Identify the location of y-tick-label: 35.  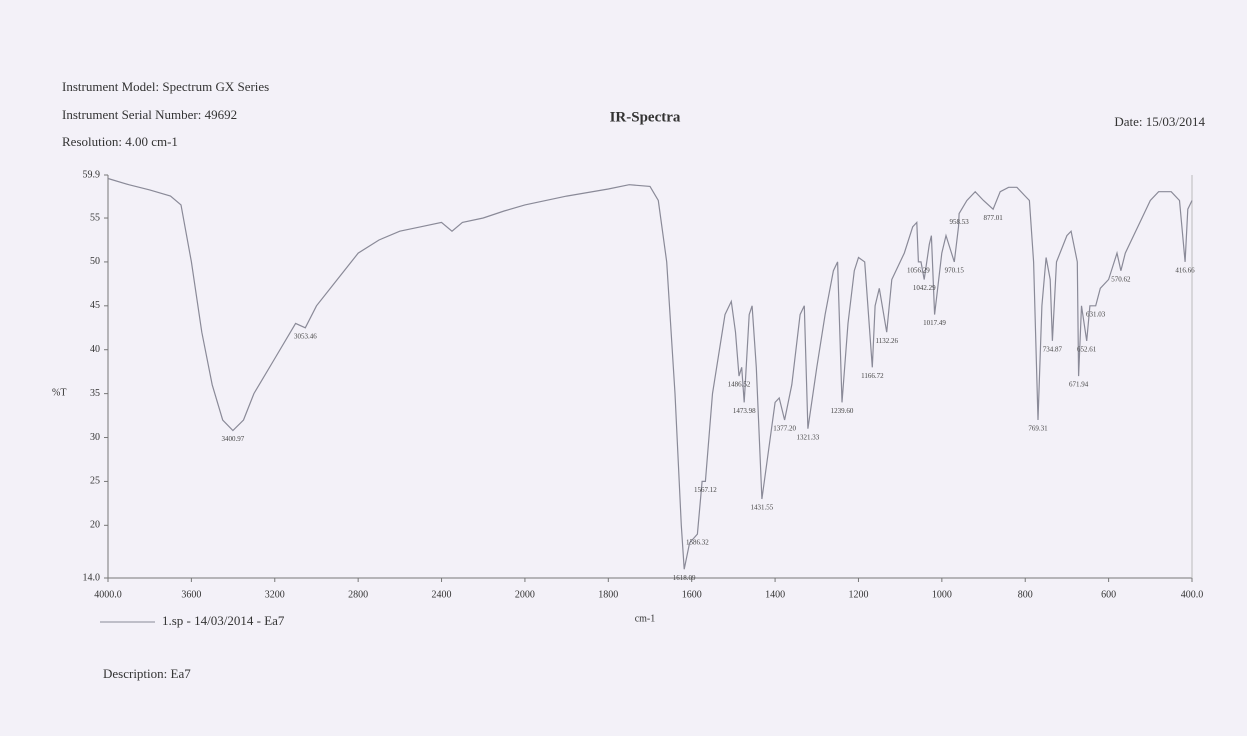
(95, 393).